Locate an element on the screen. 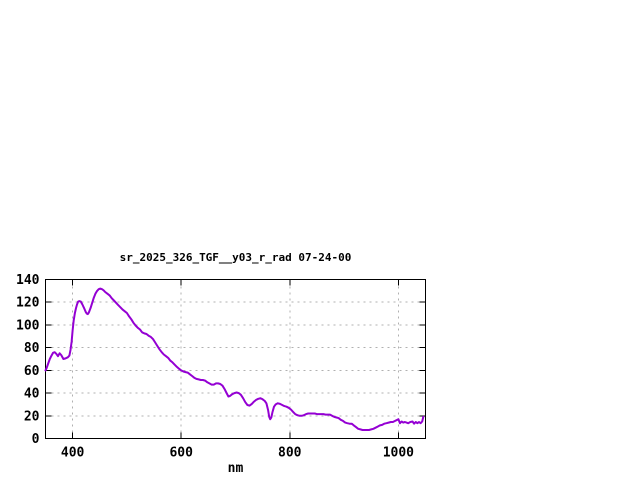  x-axis-label: nm is located at coordinates (235, 468).